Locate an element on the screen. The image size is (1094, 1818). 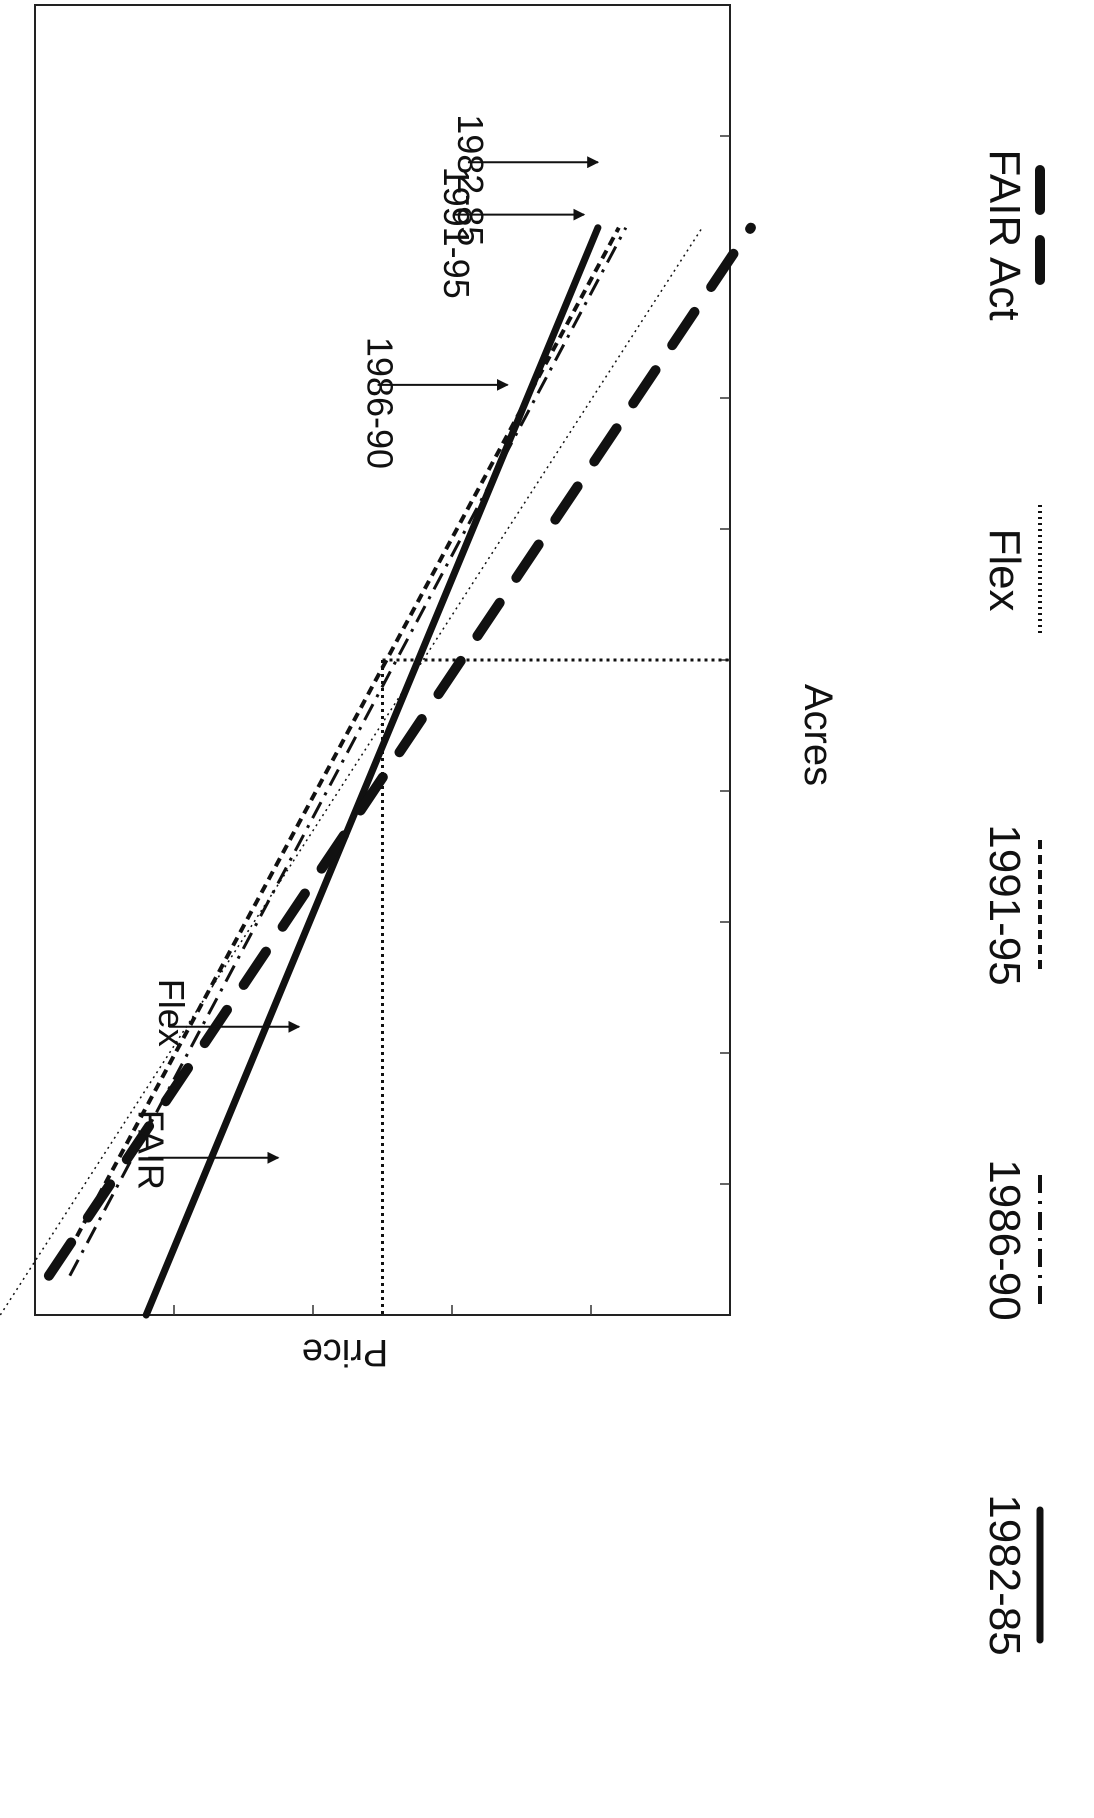
annotation-label: FAIR is located at coordinates (150, 1150).